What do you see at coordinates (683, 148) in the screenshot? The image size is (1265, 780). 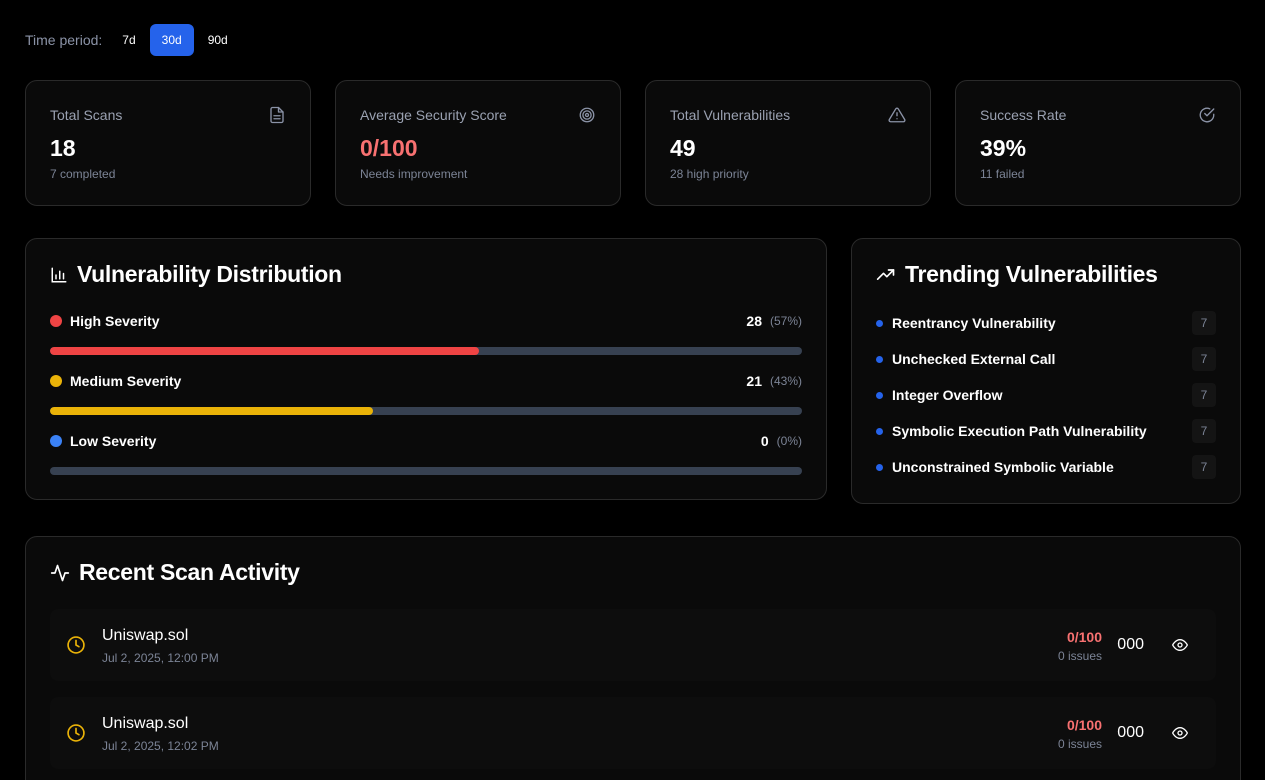 I see `stat-value: 49` at bounding box center [683, 148].